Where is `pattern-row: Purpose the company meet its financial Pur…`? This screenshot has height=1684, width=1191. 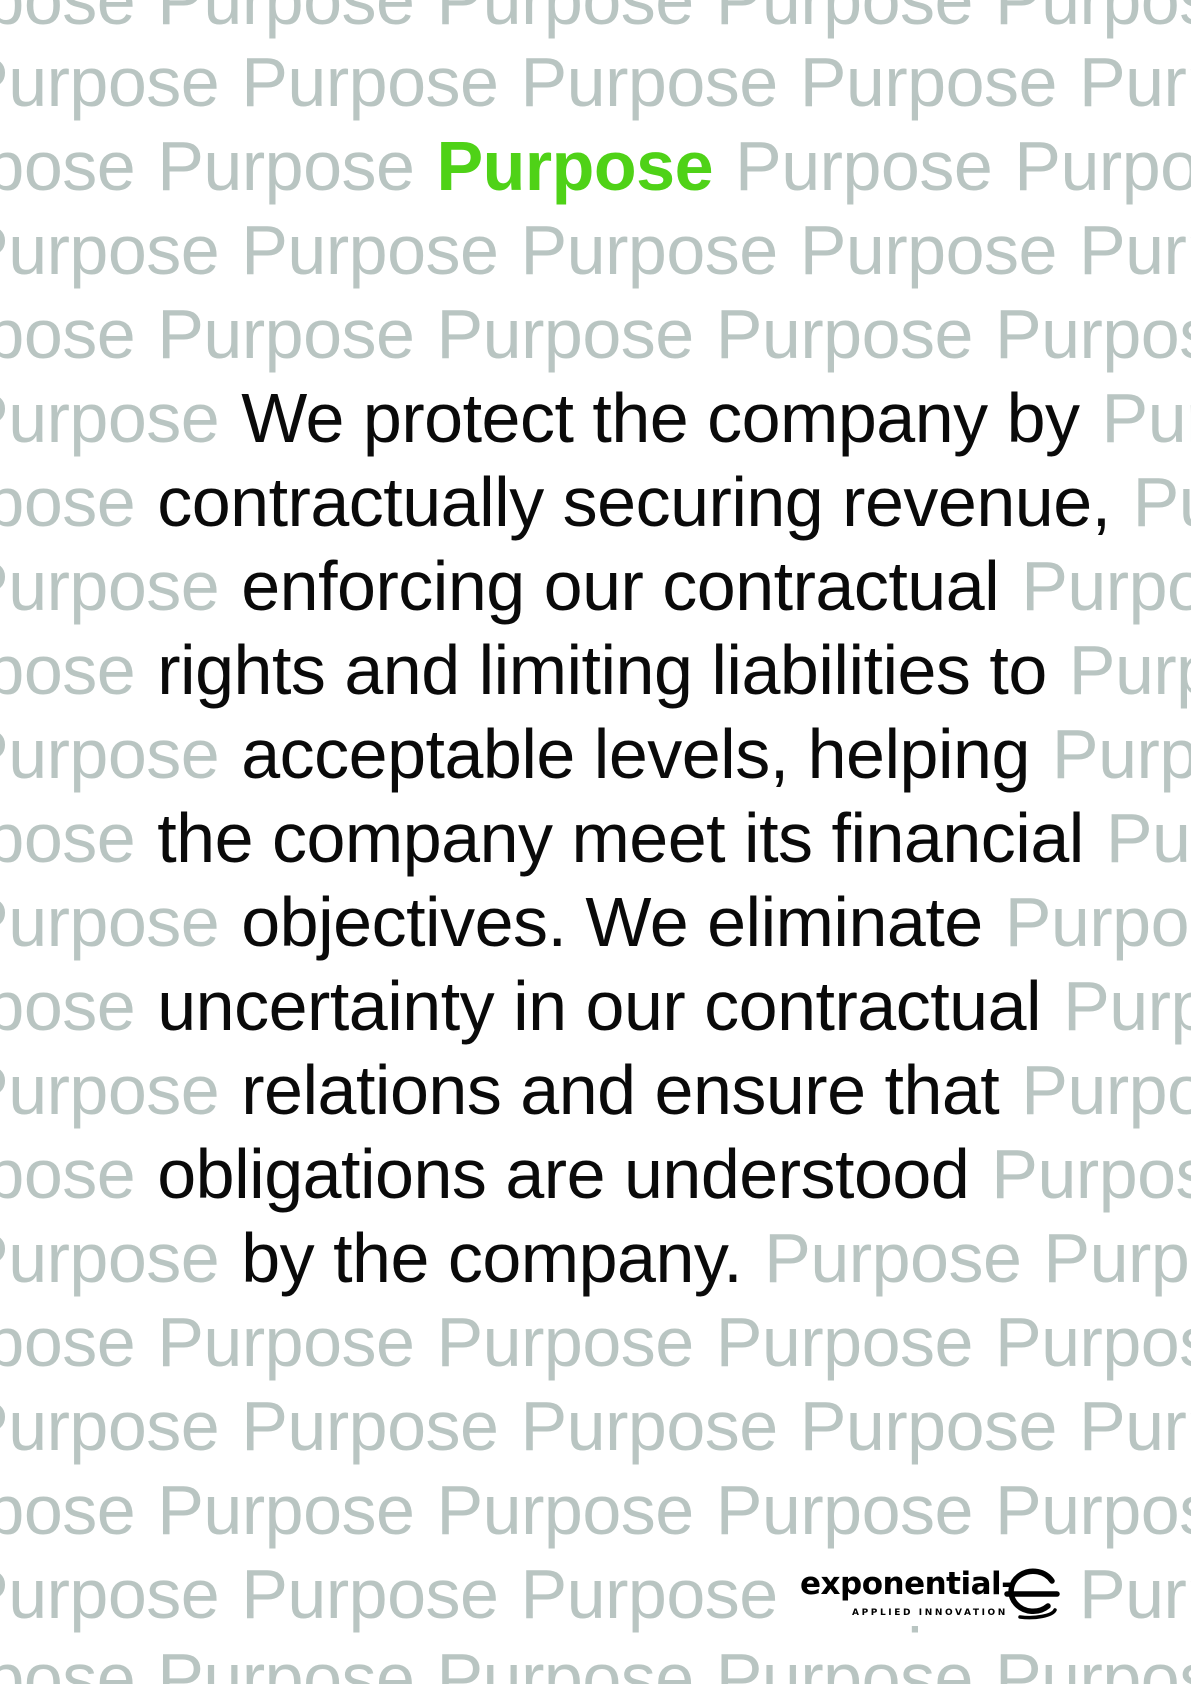
pattern-row: Purpose the company meet its financial Pur… is located at coordinates (595, 838).